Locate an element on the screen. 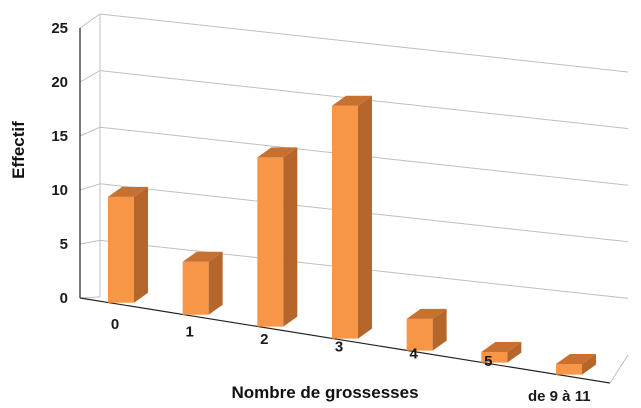 This screenshot has height=408, width=641. y-tick-label: 25 is located at coordinates (59, 28).